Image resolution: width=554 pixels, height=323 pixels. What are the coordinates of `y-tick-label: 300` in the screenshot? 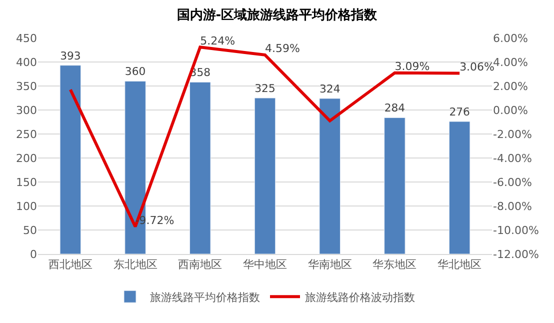 It's located at (26, 110).